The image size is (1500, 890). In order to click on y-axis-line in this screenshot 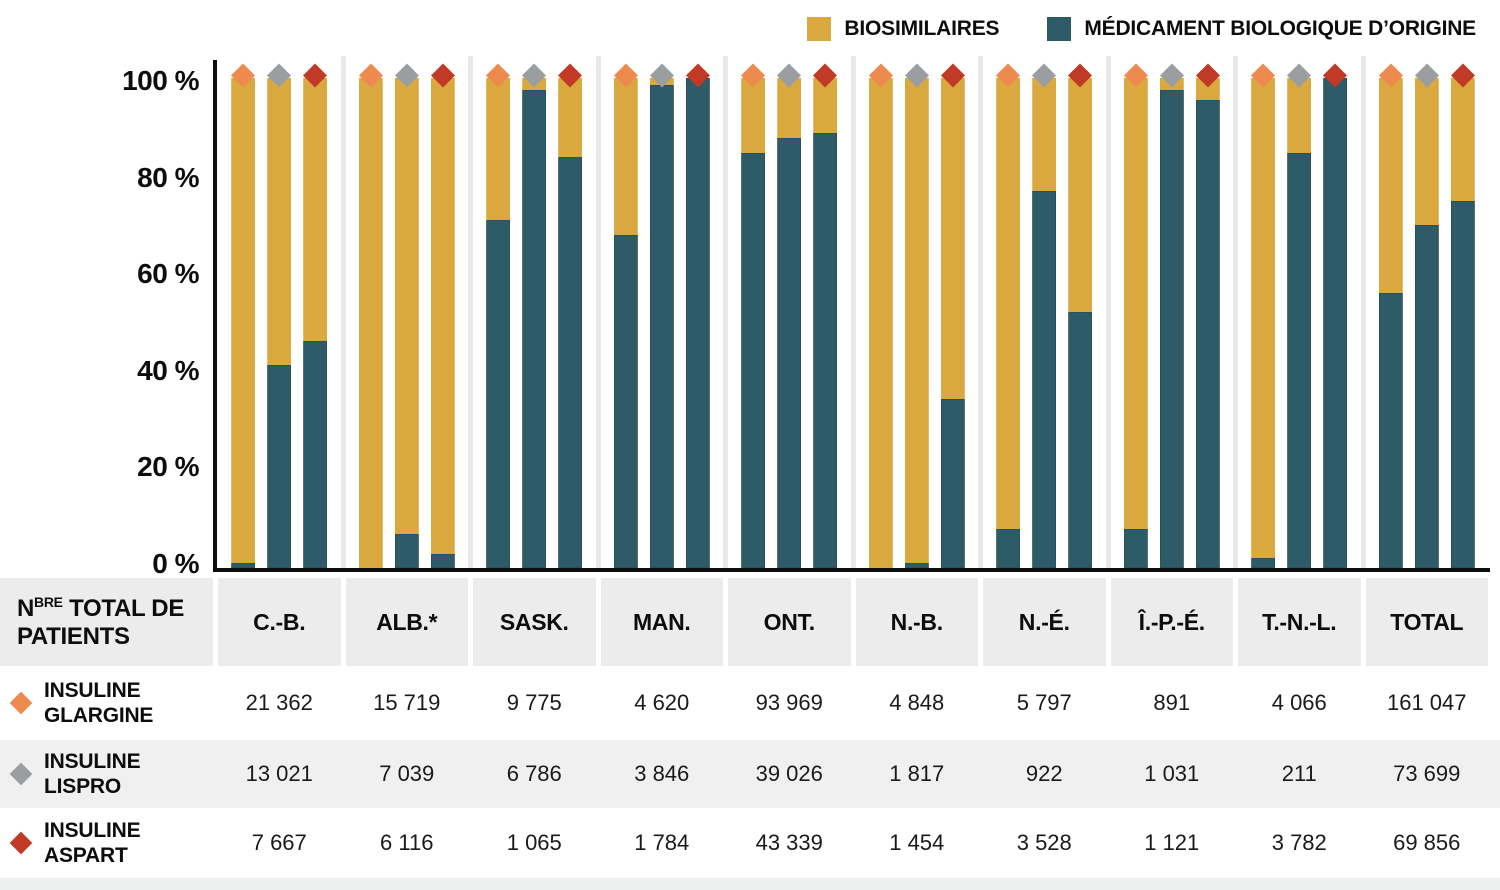, I will do `click(215, 314)`.